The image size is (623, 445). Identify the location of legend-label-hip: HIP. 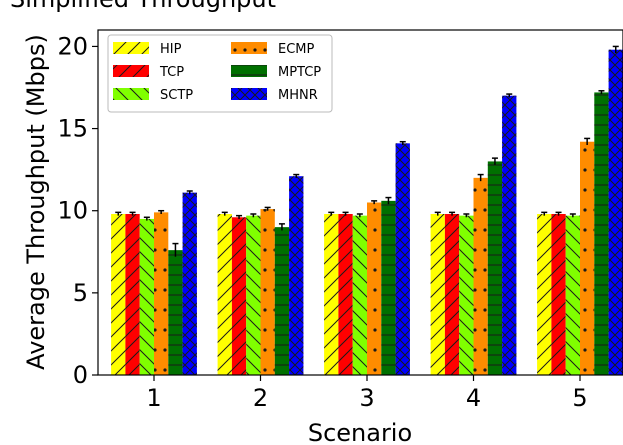
(171, 49).